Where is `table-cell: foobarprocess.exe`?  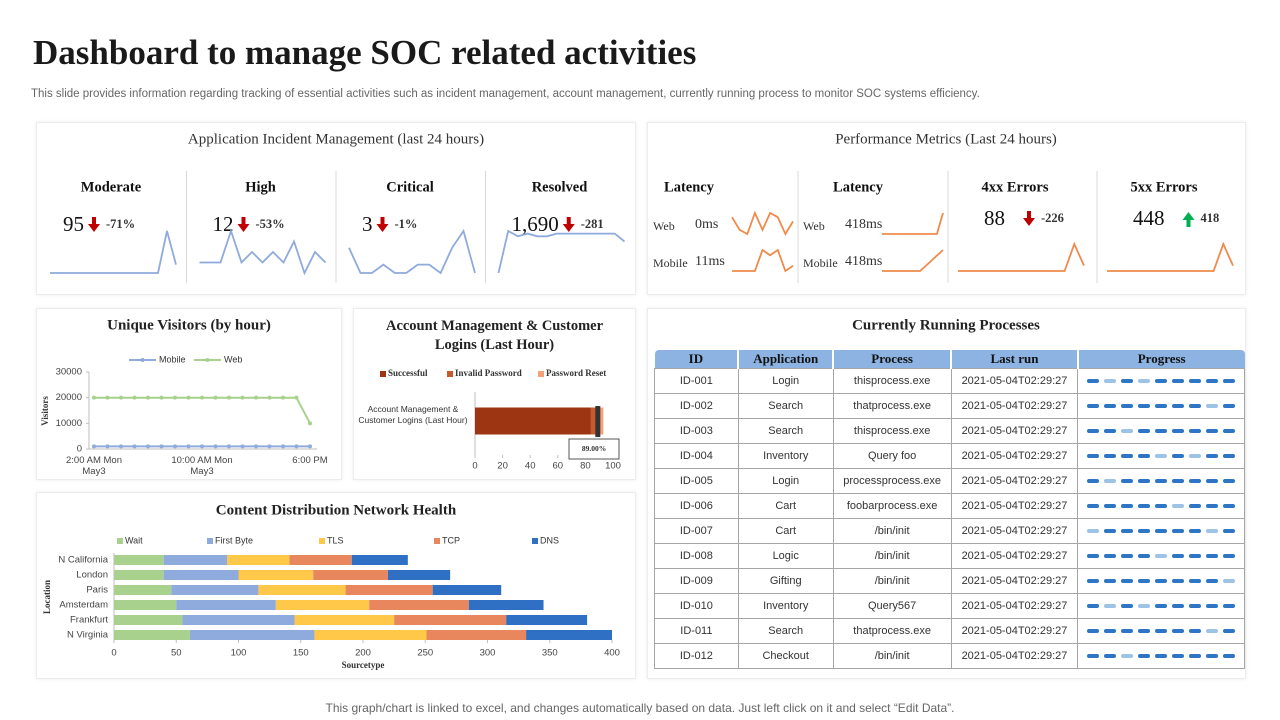 table-cell: foobarprocess.exe is located at coordinates (892, 506).